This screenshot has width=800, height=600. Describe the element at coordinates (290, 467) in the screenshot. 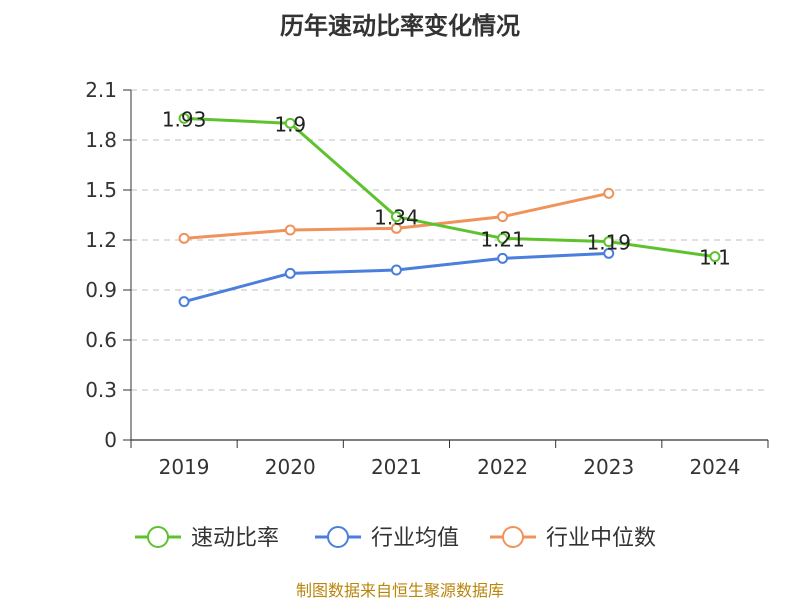

I see `x-tick-label: 2020` at that location.